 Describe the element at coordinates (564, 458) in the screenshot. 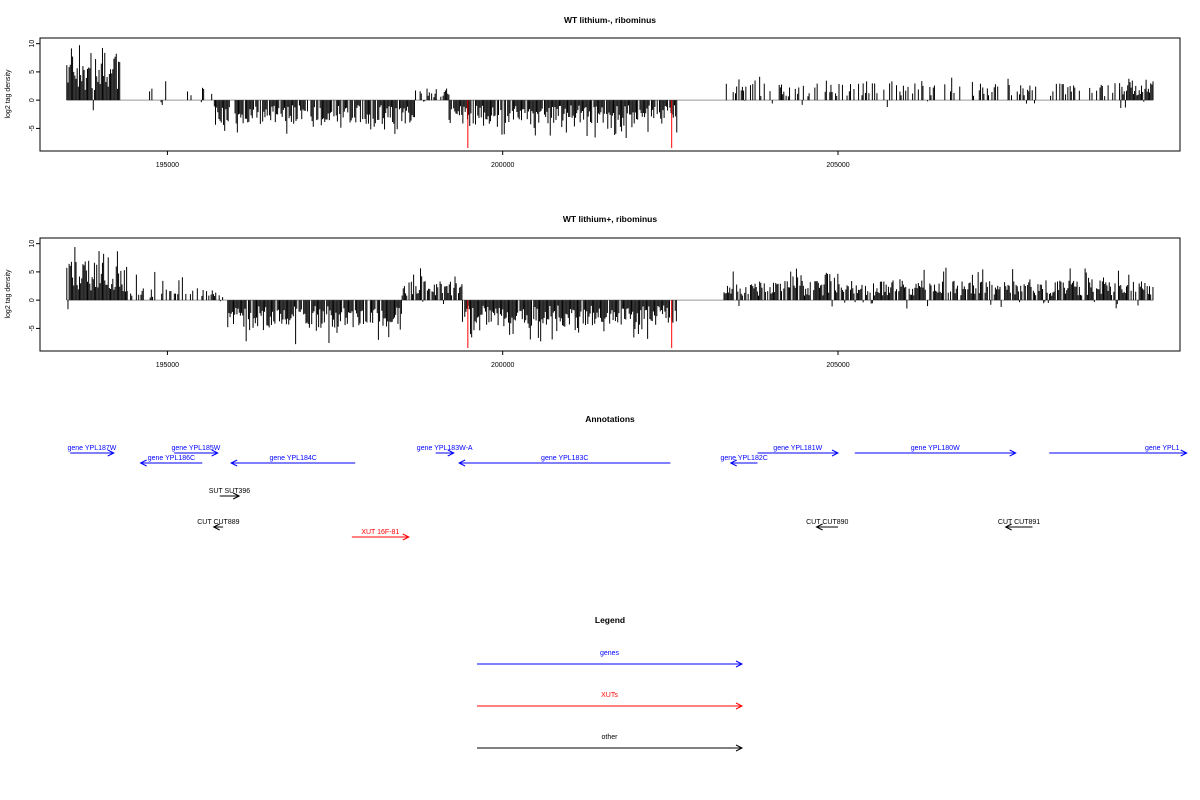

I see `annotation-label: gene YPL183C` at that location.